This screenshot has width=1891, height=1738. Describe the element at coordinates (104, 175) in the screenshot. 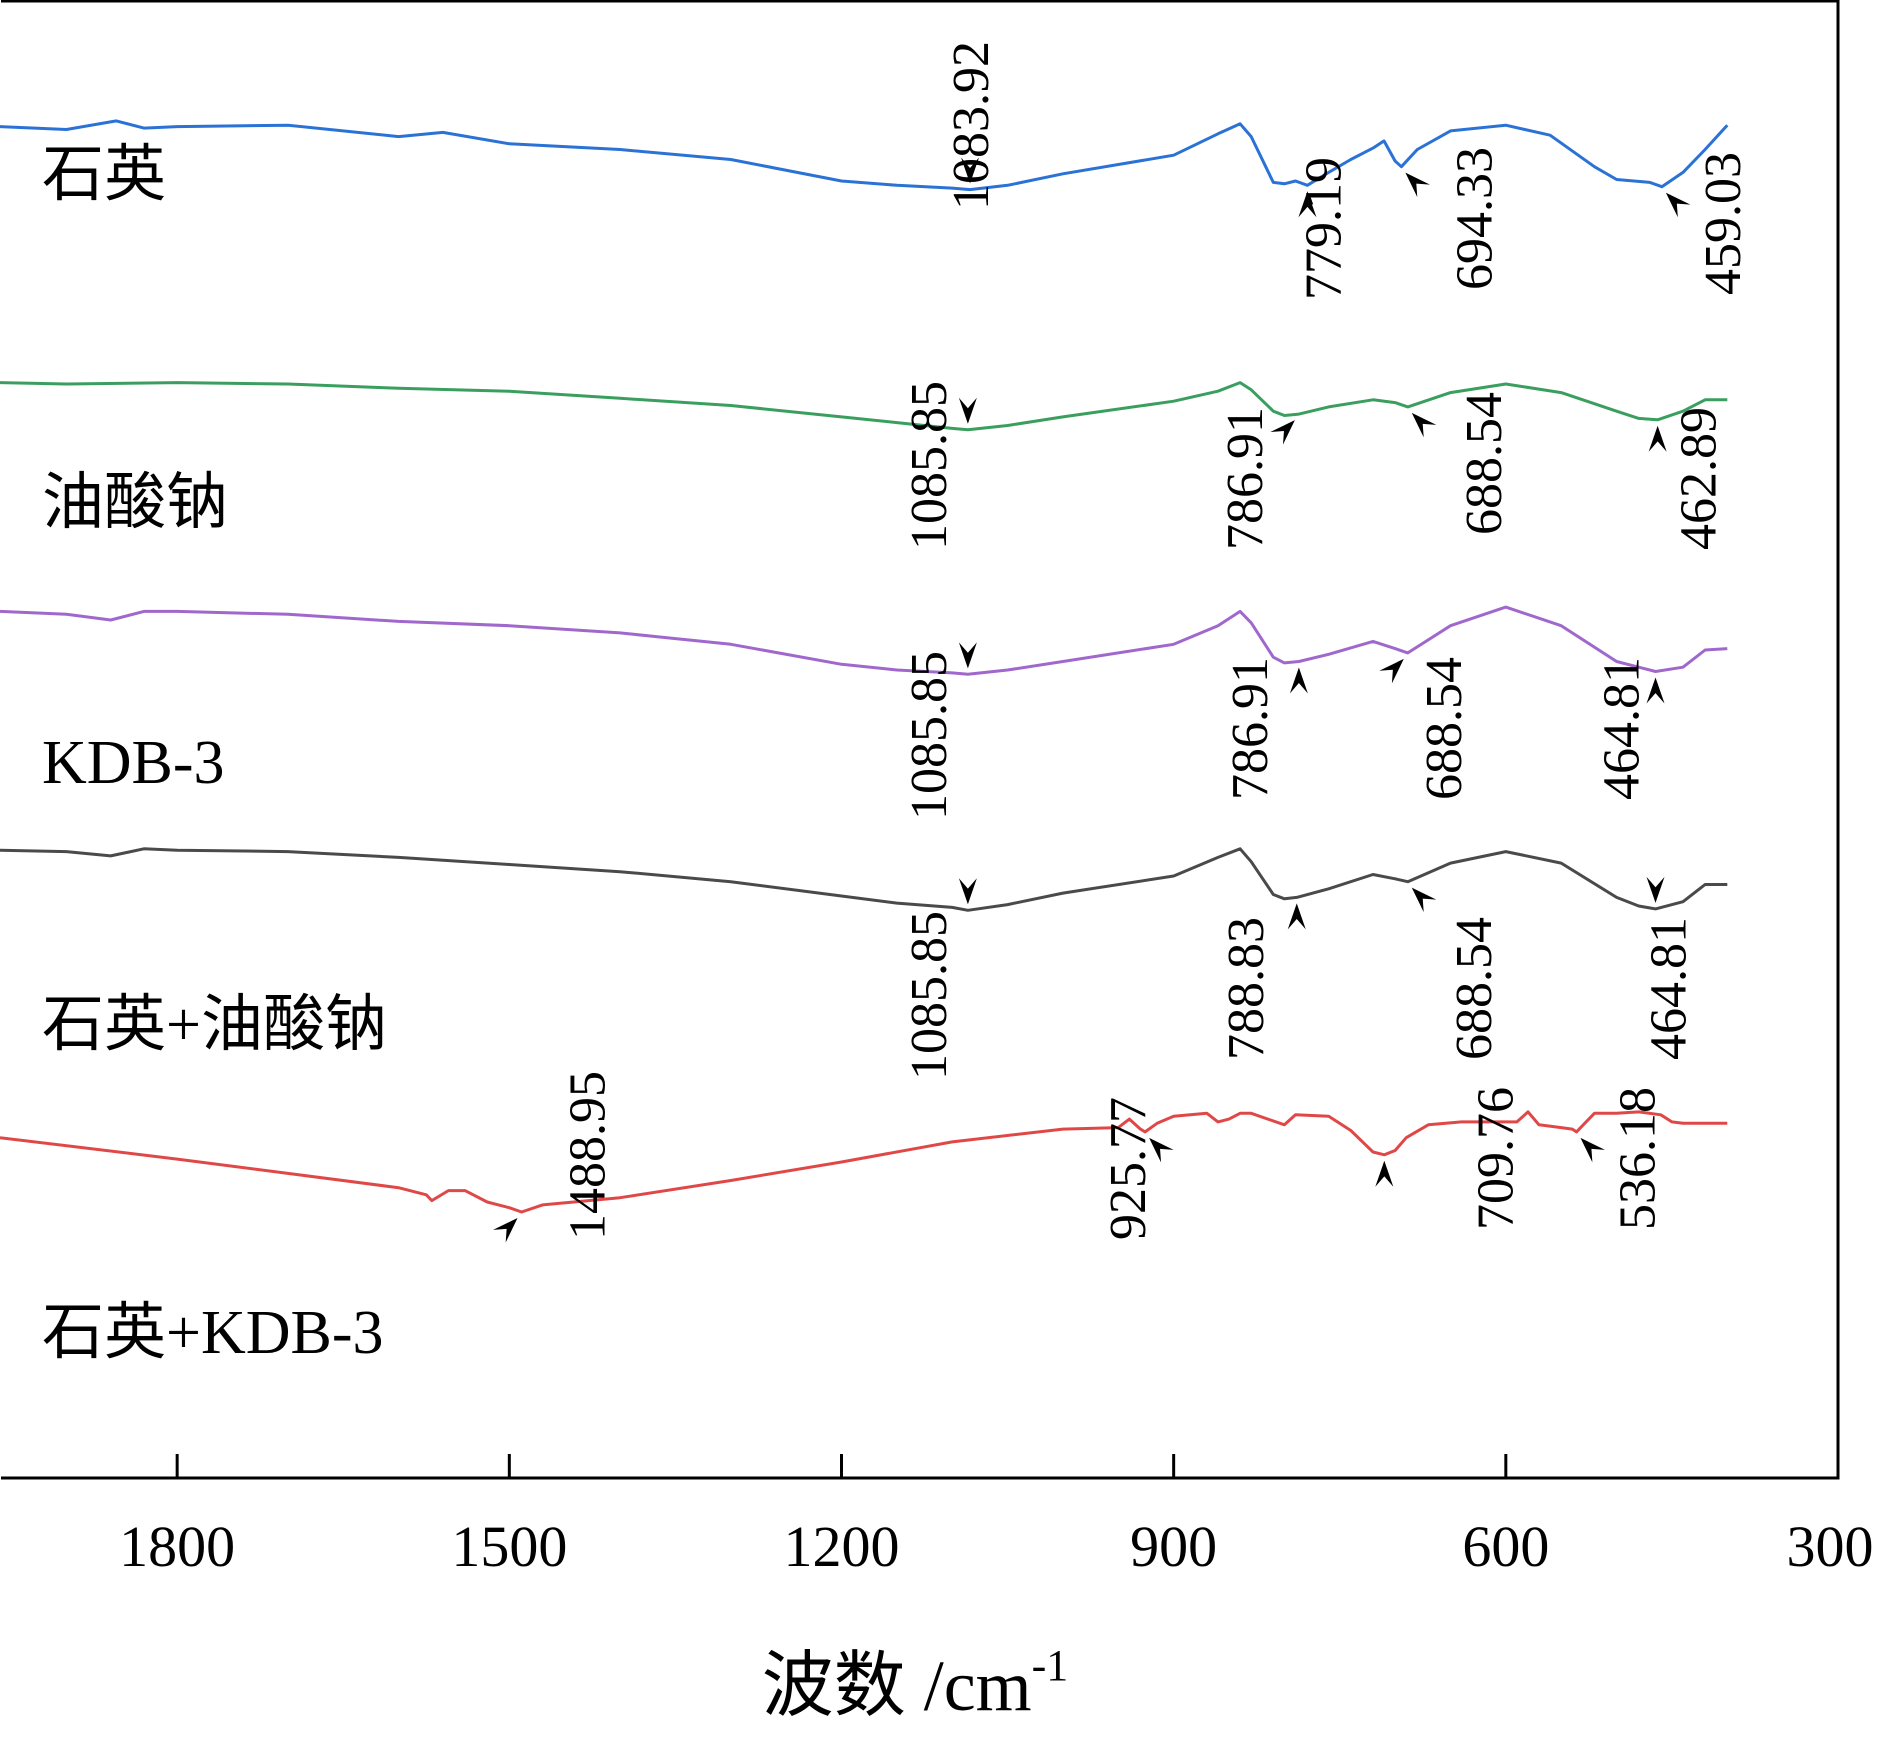

I see `series-name-label: 石英` at that location.